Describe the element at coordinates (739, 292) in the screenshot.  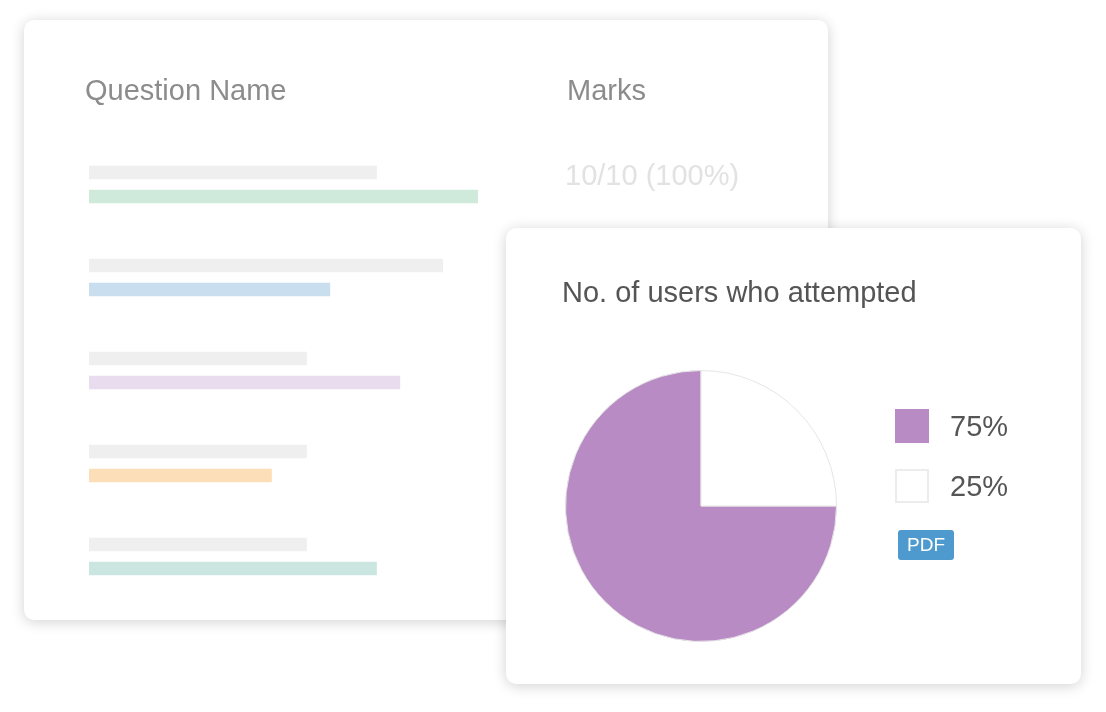
I see `chart-title: No. of users who attempted` at that location.